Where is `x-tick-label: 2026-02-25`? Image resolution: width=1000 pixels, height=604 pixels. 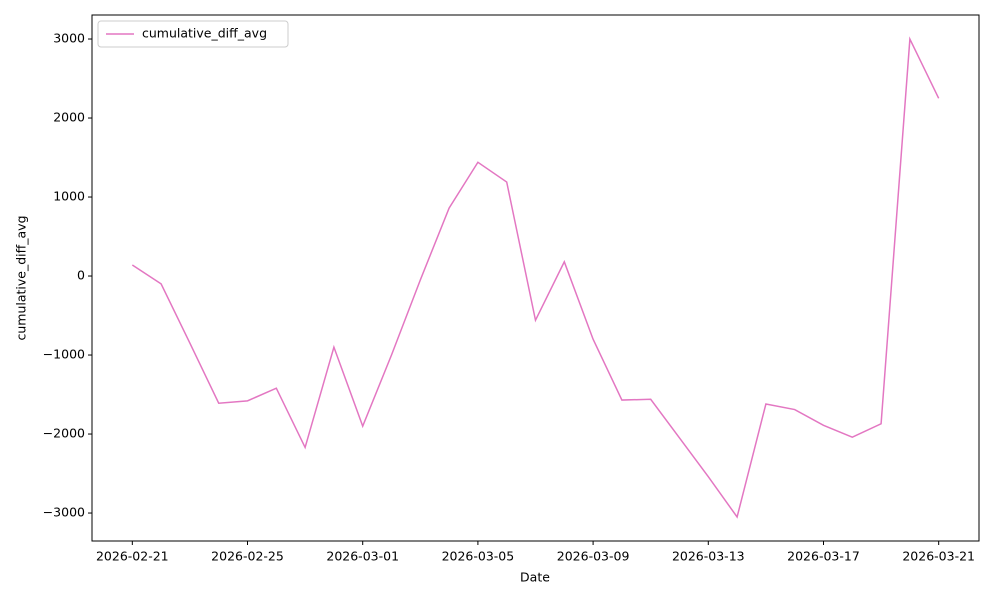
x-tick-label: 2026-02-25 is located at coordinates (247, 556).